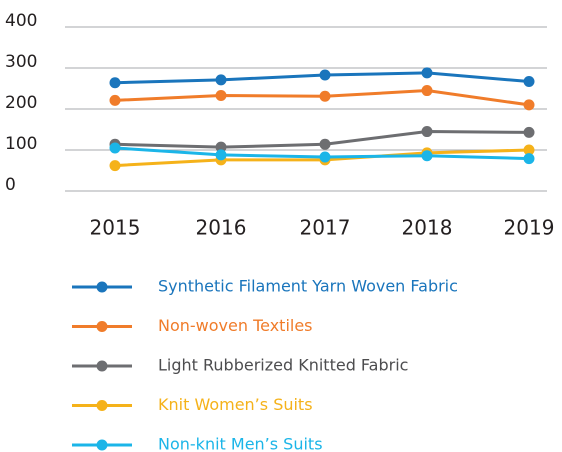  I want to click on x-tick-label: 2016, so click(221, 228).